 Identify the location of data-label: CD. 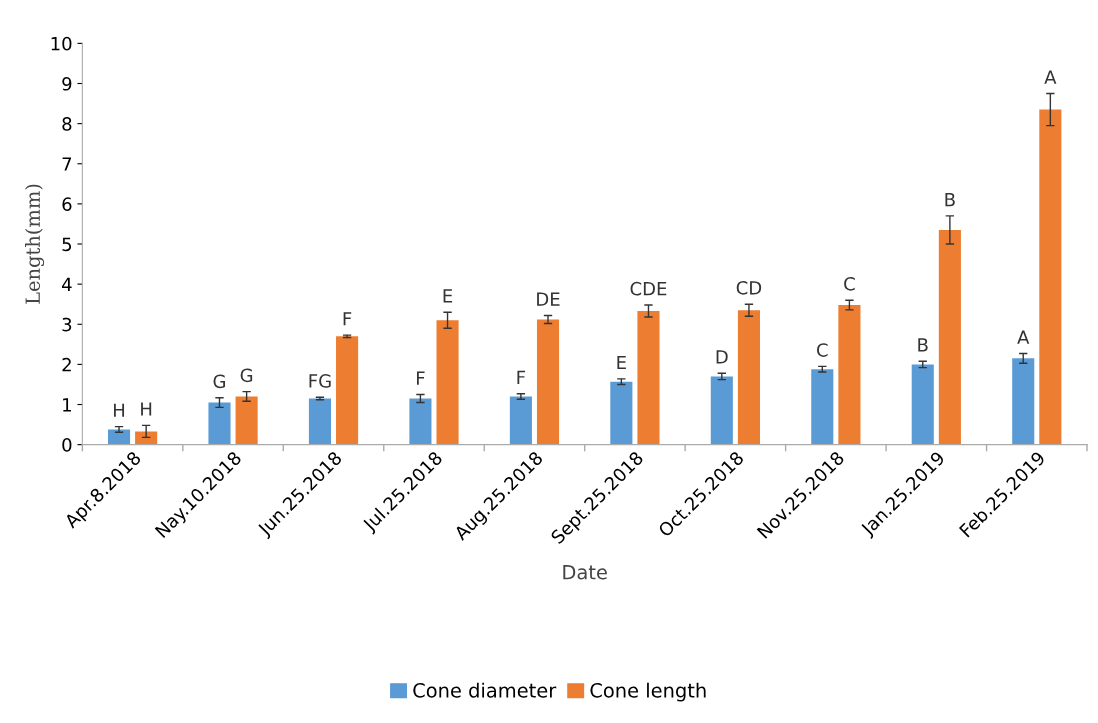
(749, 288).